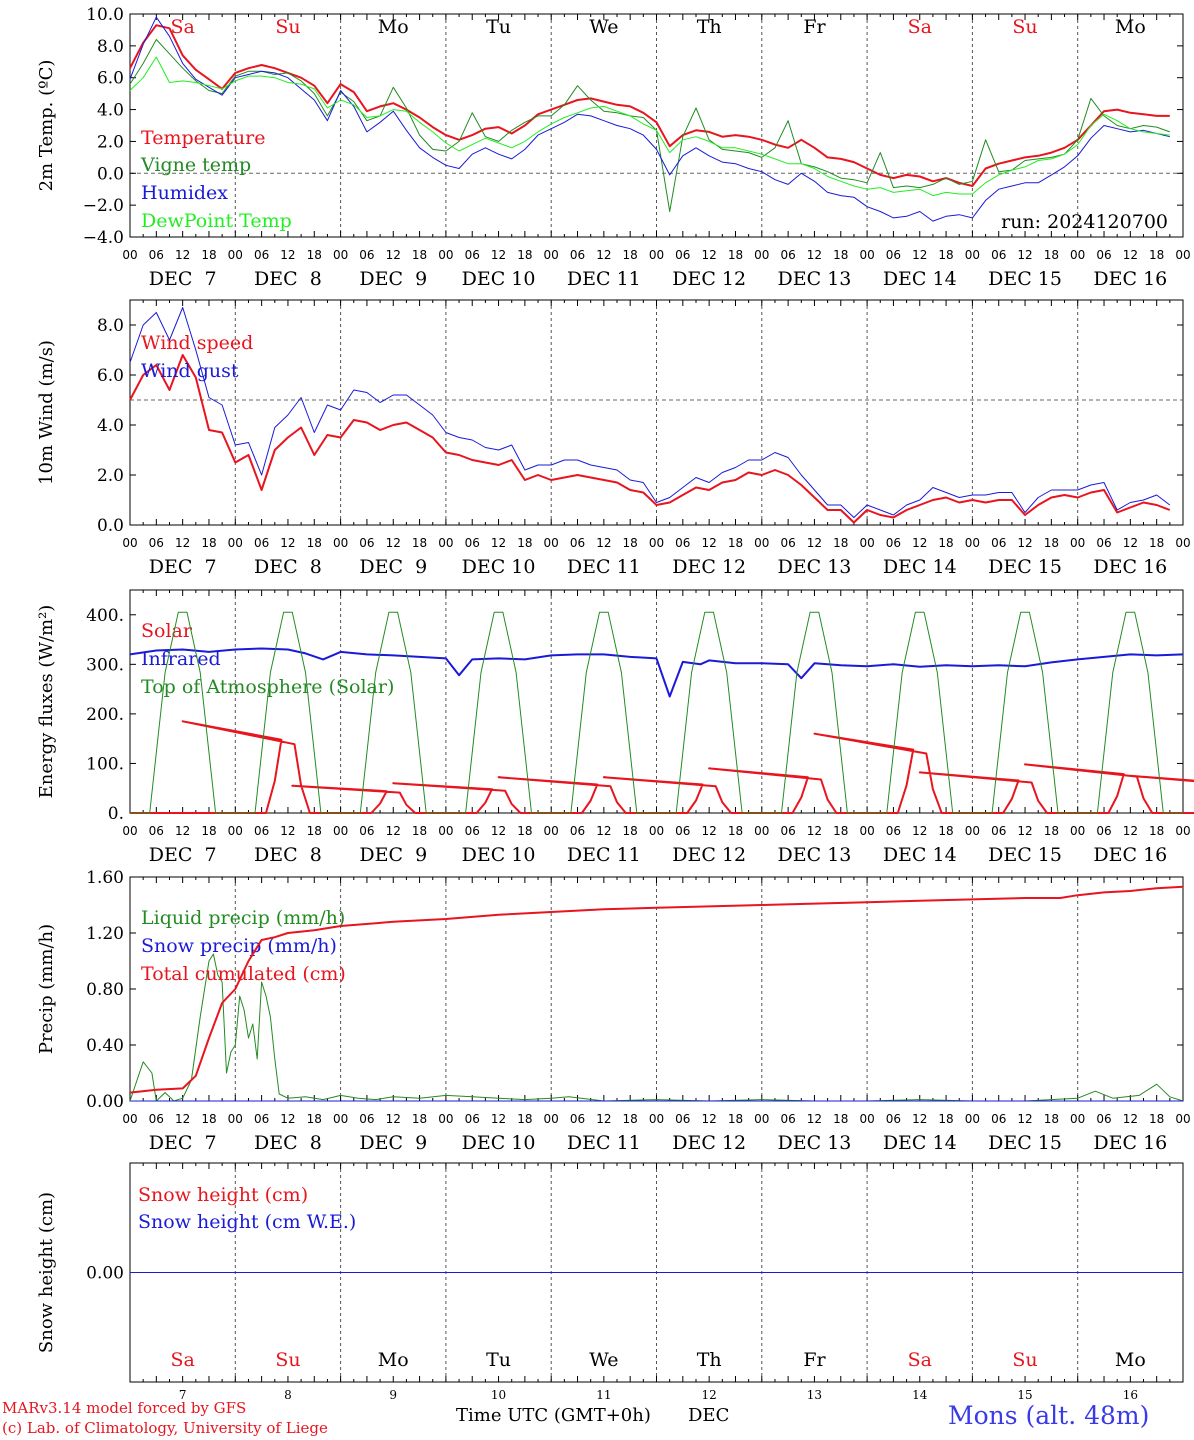 Image resolution: width=1194 pixels, height=1440 pixels. Describe the element at coordinates (184, 193) in the screenshot. I see `legend-entry: Humidex` at that location.